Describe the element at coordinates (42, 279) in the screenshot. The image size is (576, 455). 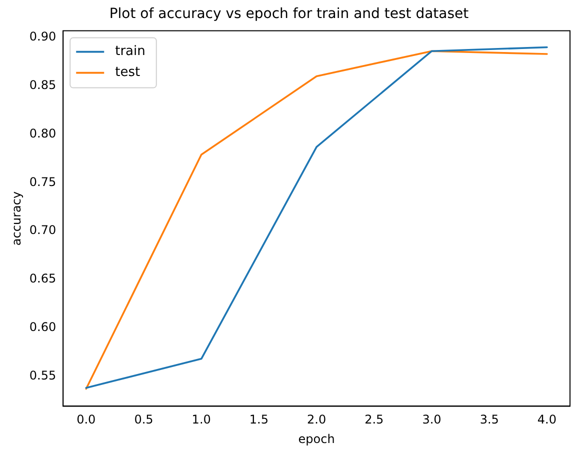
I see `y-tick-label: 0.65` at that location.